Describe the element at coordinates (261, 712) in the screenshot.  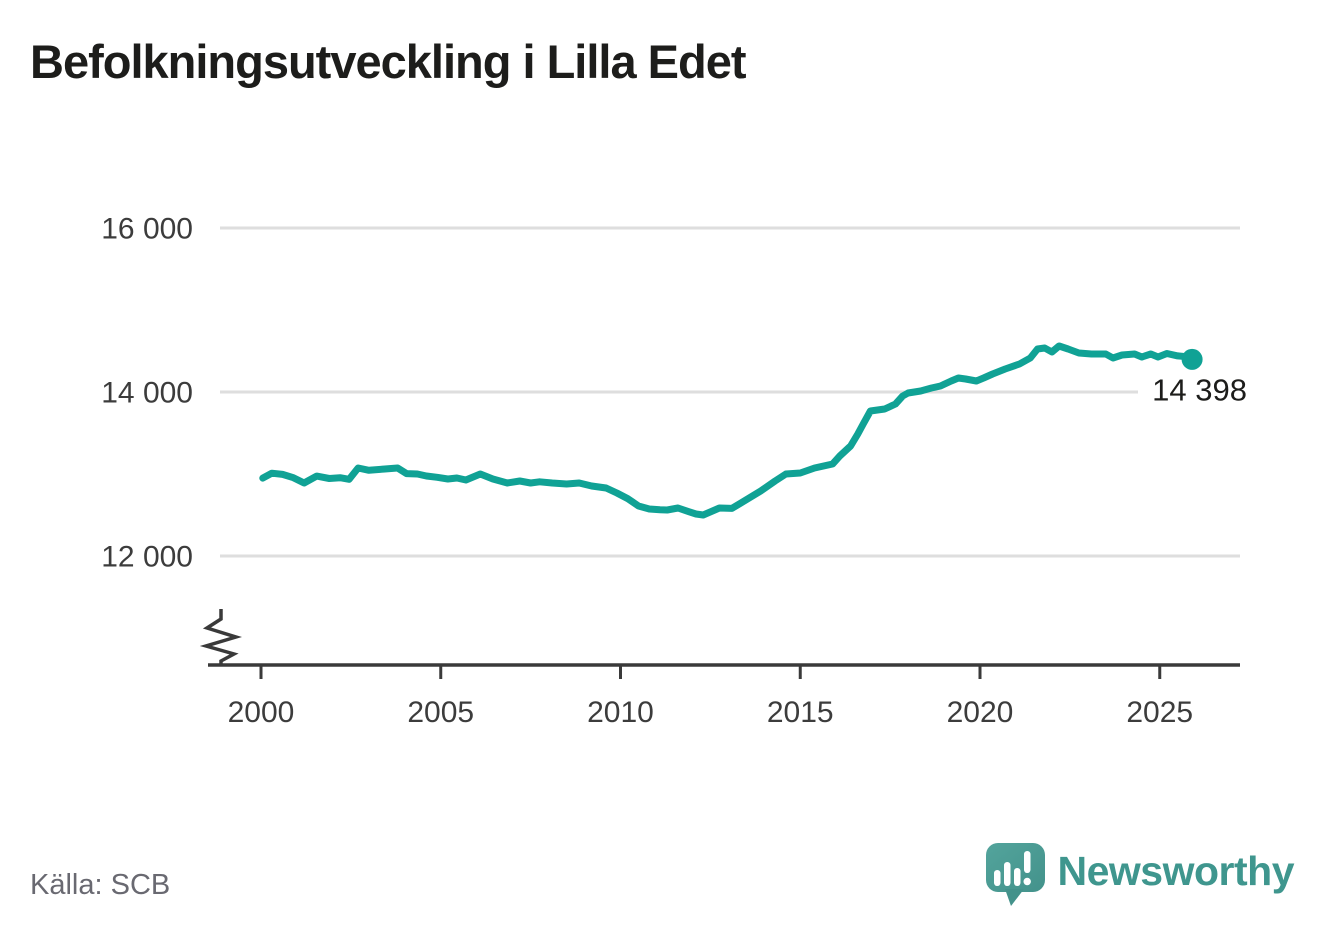
I see `x-tick-label-2000: 2000` at that location.